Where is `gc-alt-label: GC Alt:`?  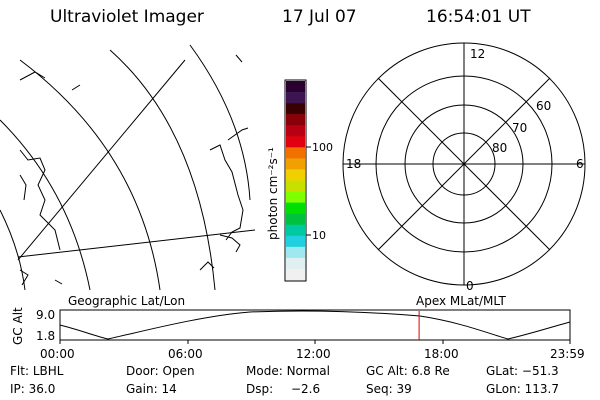
gc-alt-label: GC Alt: is located at coordinates (387, 371).